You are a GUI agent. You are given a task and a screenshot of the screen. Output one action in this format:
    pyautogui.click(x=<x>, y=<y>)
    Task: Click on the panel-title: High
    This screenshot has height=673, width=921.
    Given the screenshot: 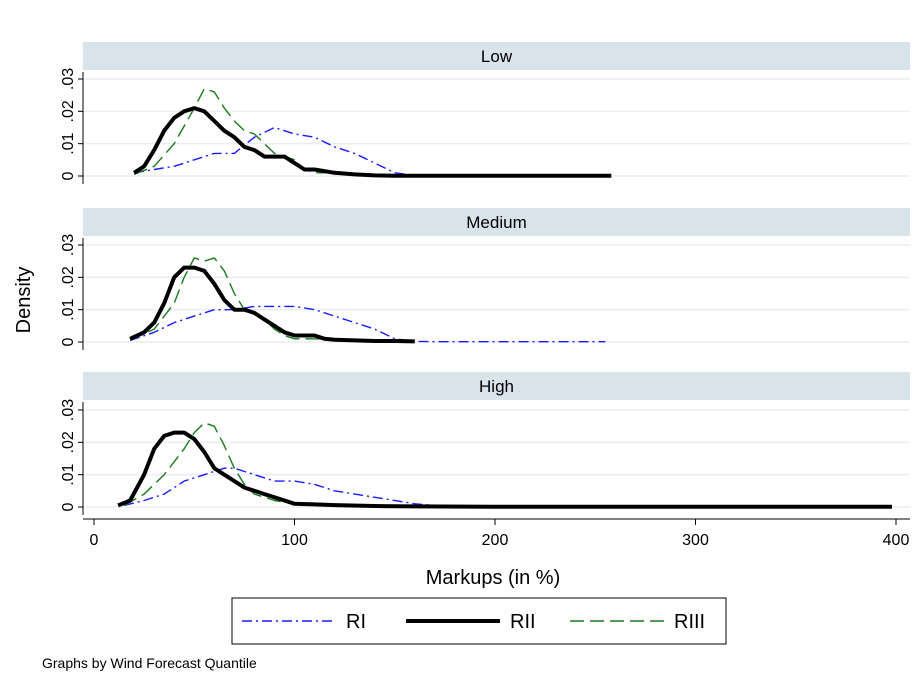 What is the action you would take?
    pyautogui.click(x=496, y=386)
    